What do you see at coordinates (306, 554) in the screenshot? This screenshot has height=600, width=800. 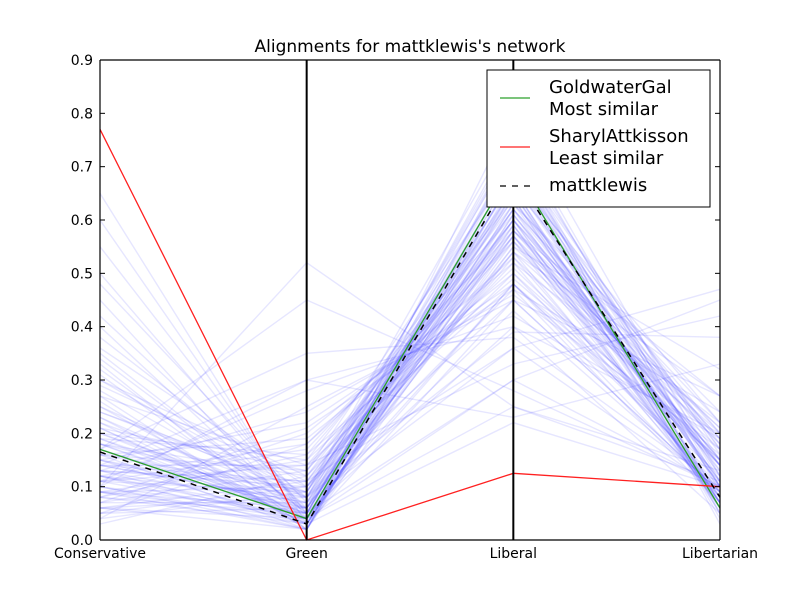 I see `x-tick-label: Green` at bounding box center [306, 554].